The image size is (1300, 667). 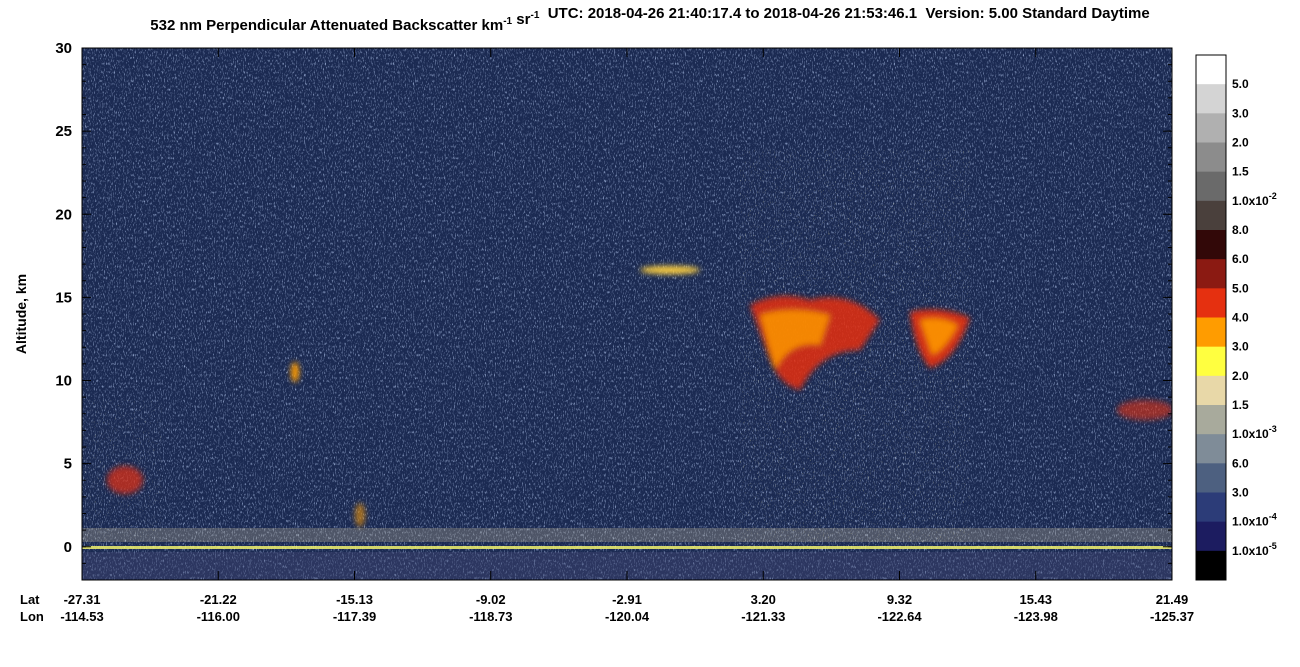 What do you see at coordinates (21, 314) in the screenshot?
I see `y-axis-label: Altitude, km` at bounding box center [21, 314].